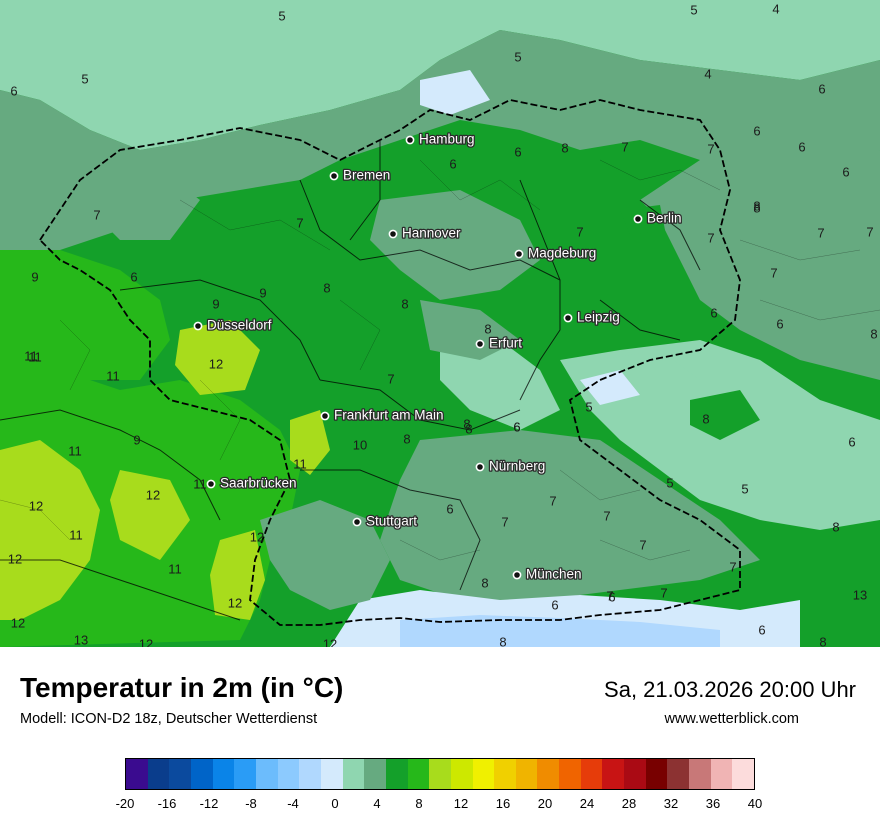 Image resolution: width=880 pixels, height=830 pixels. I want to click on city-marker: Saarbrücken, so click(252, 483).